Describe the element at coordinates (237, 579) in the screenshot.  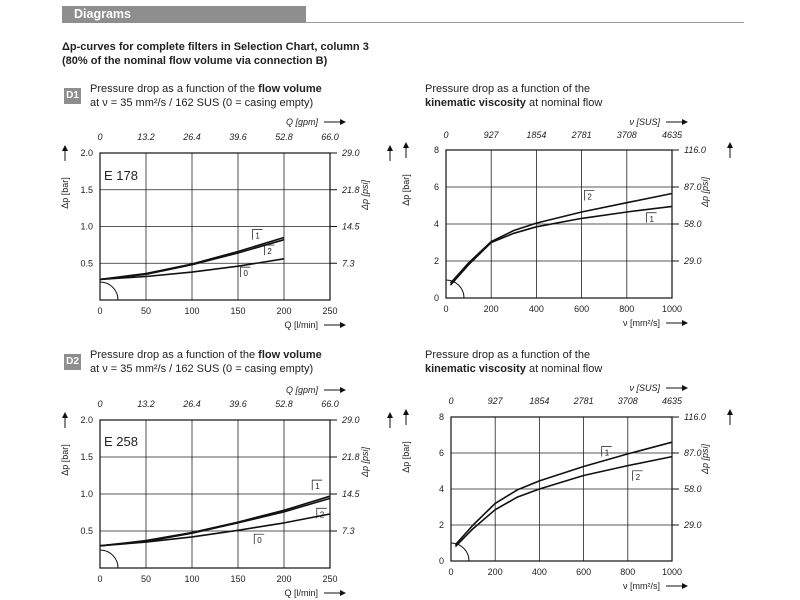
I see `d2-xtick-3: 150` at that location.